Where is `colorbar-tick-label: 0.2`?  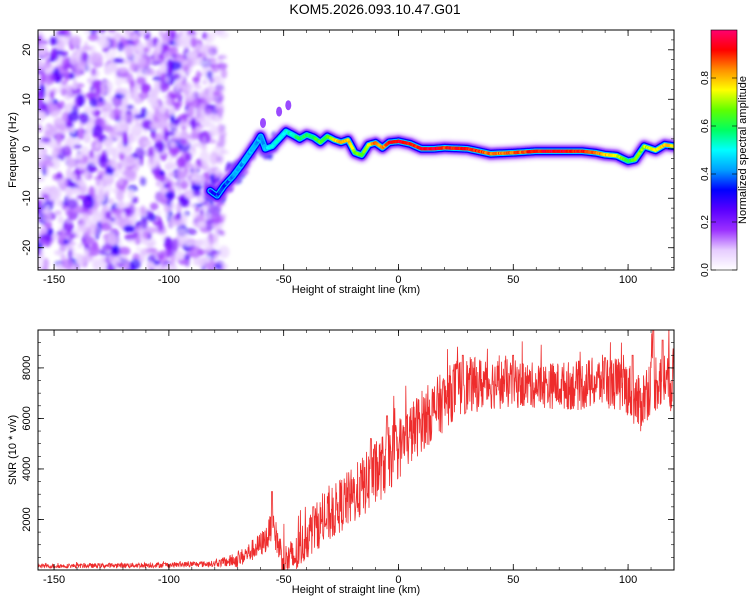
colorbar-tick-label: 0.2 is located at coordinates (705, 222).